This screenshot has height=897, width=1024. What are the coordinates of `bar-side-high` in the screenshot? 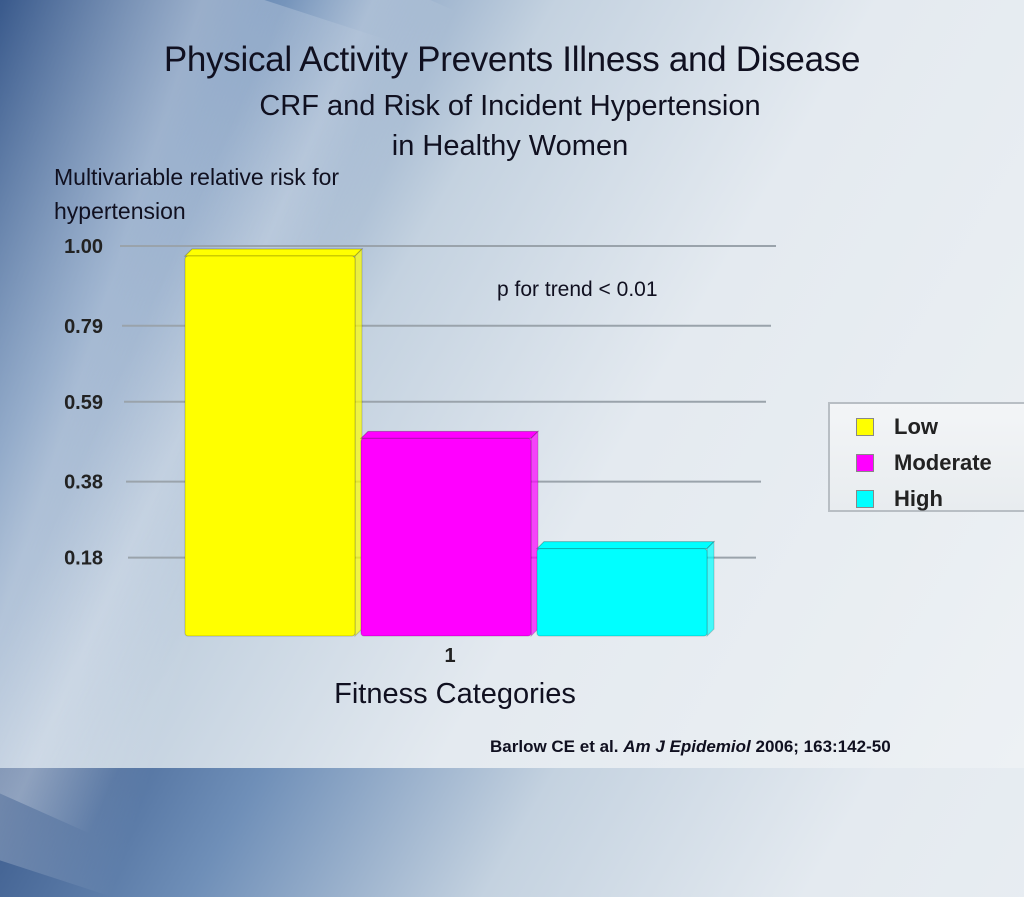 It's located at (710, 589).